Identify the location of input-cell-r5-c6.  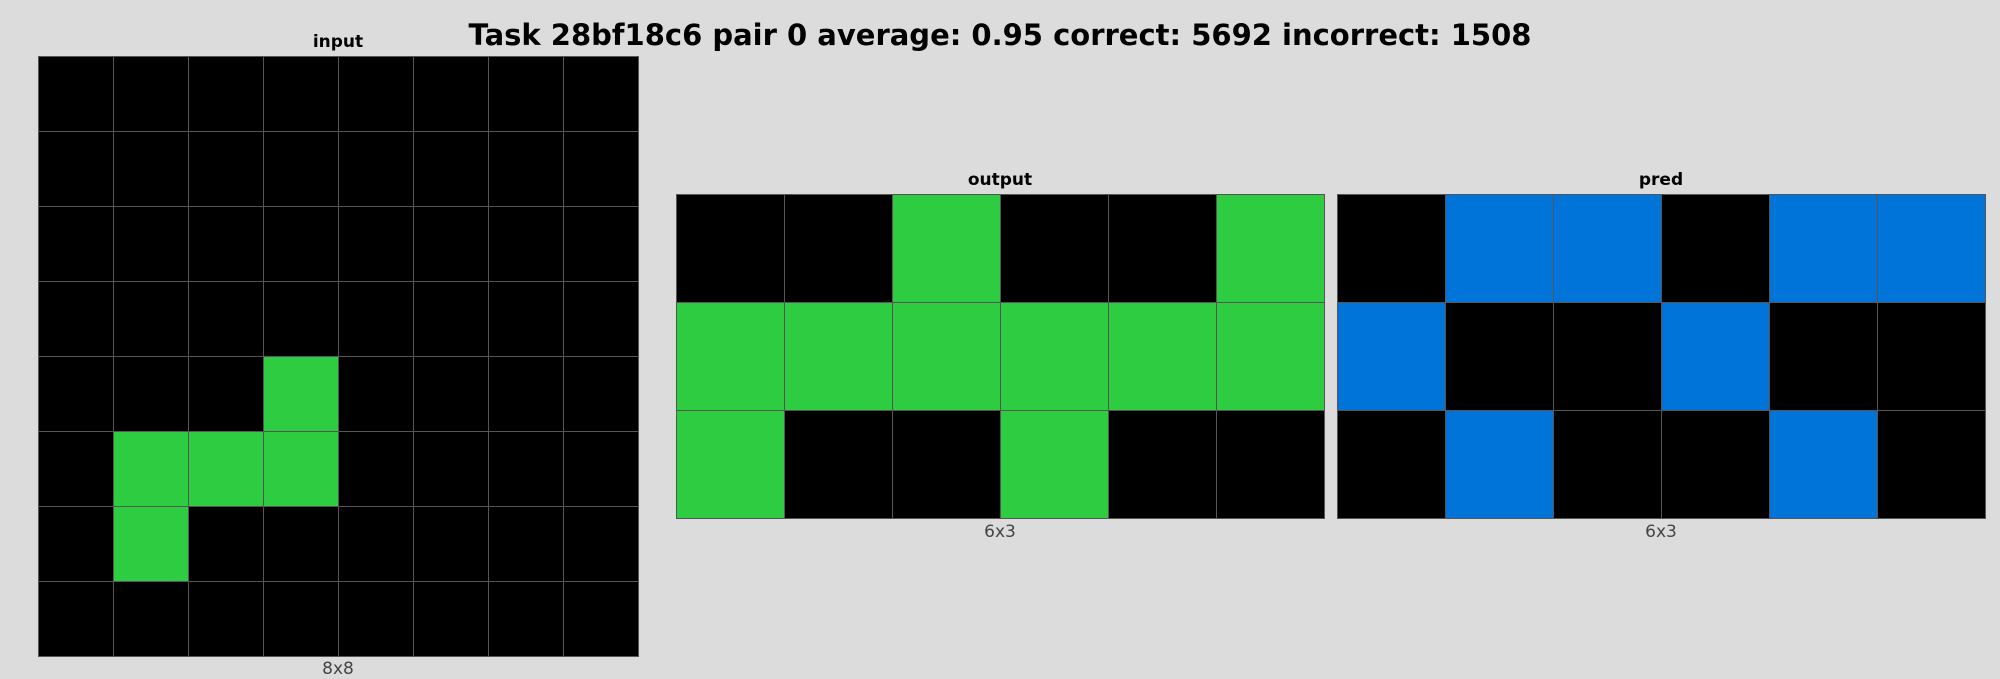
(526, 469).